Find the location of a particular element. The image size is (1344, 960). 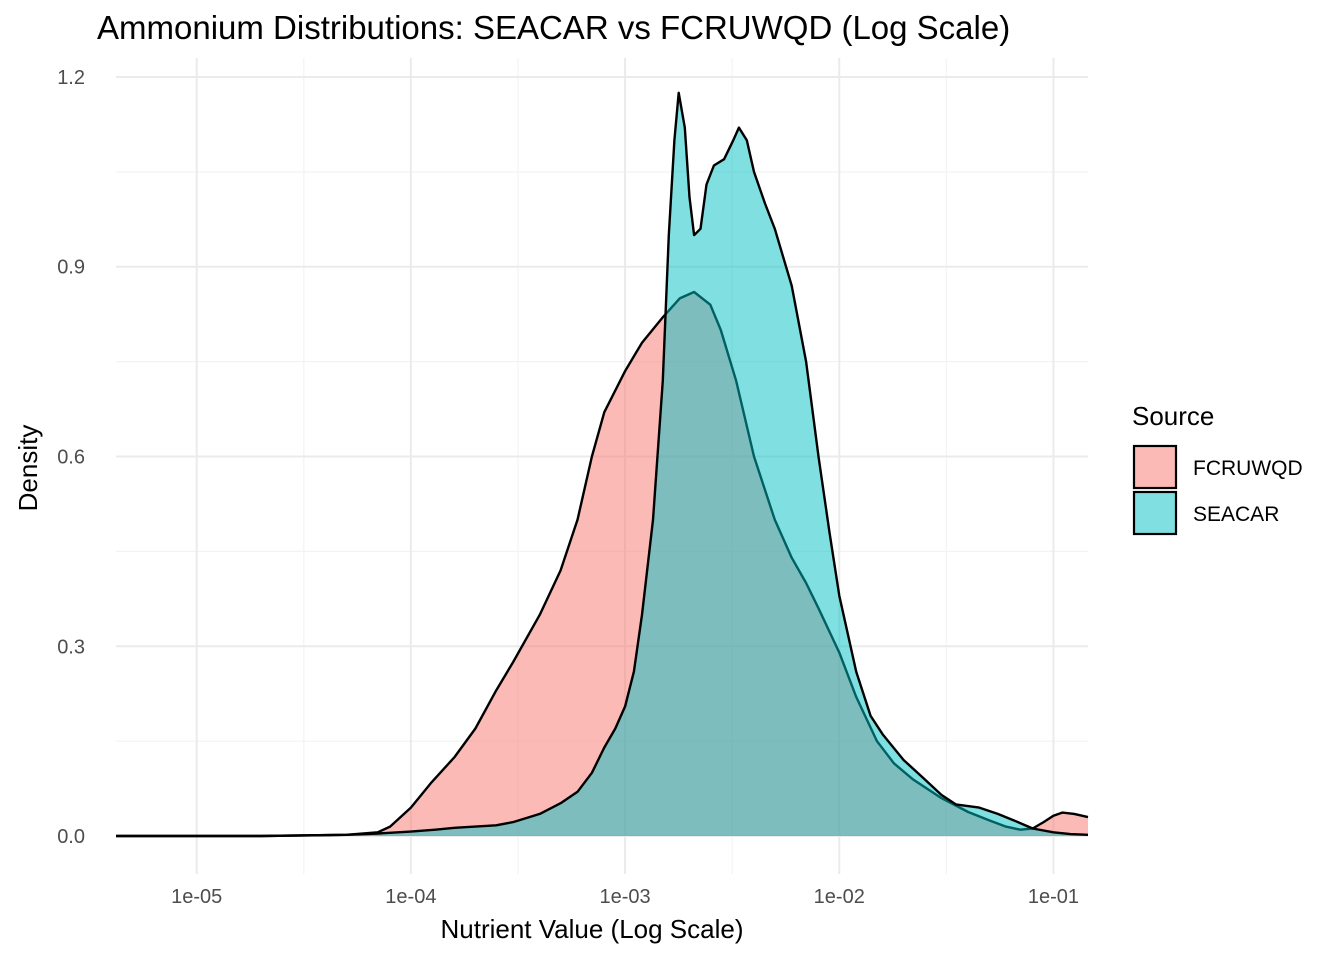

x-tick-label: 1e-05 is located at coordinates (196, 897).